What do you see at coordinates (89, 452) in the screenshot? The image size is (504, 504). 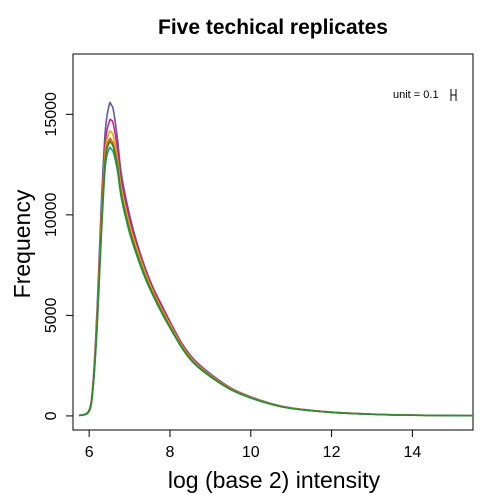 I see `x-tick-label: 6` at bounding box center [89, 452].